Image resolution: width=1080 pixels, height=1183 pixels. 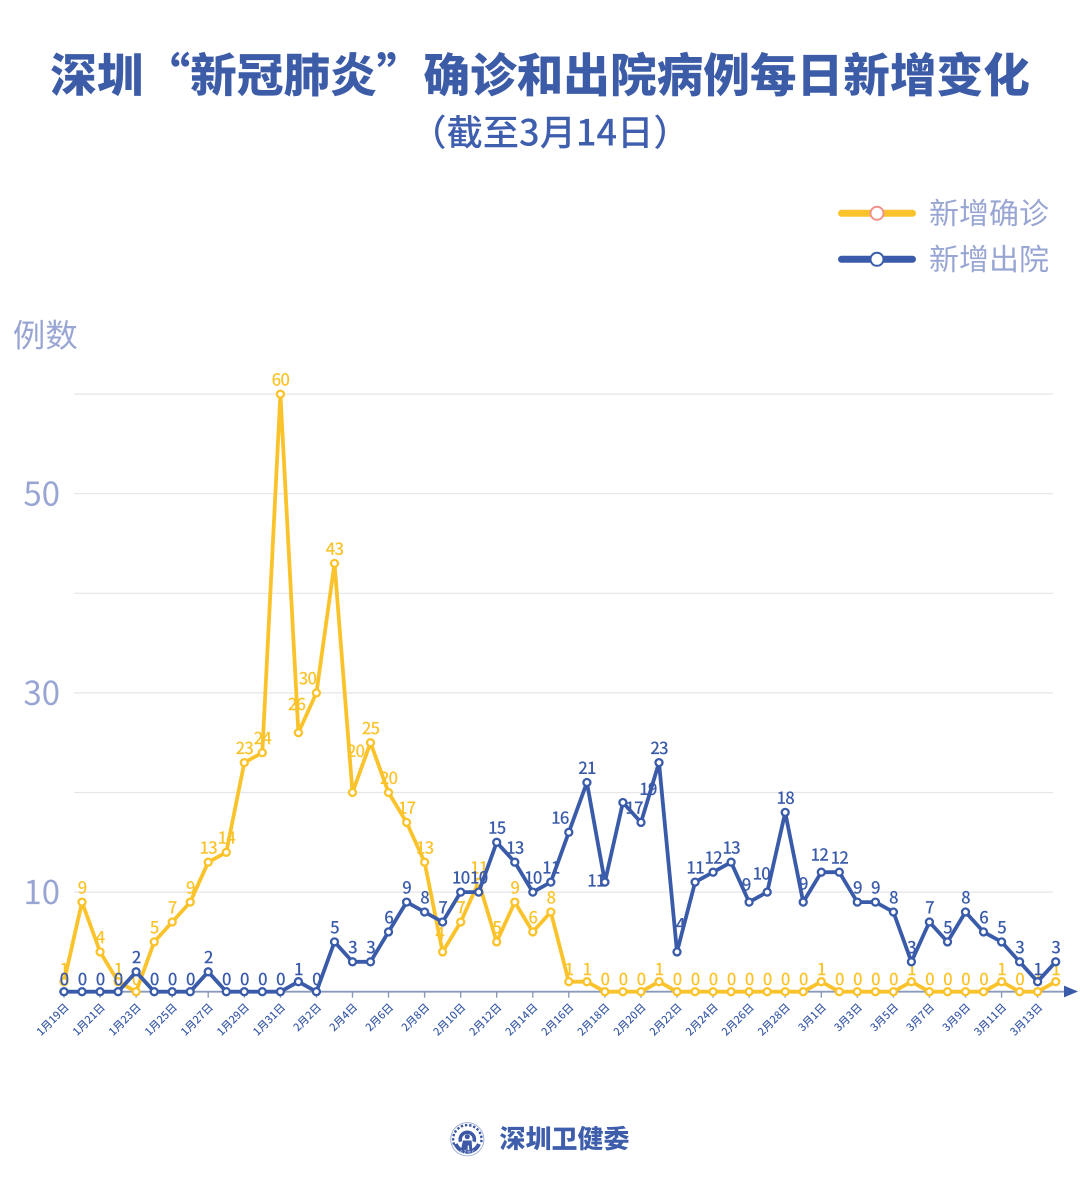 I want to click on svg-text: S Z H C, so click(x=467, y=1151).